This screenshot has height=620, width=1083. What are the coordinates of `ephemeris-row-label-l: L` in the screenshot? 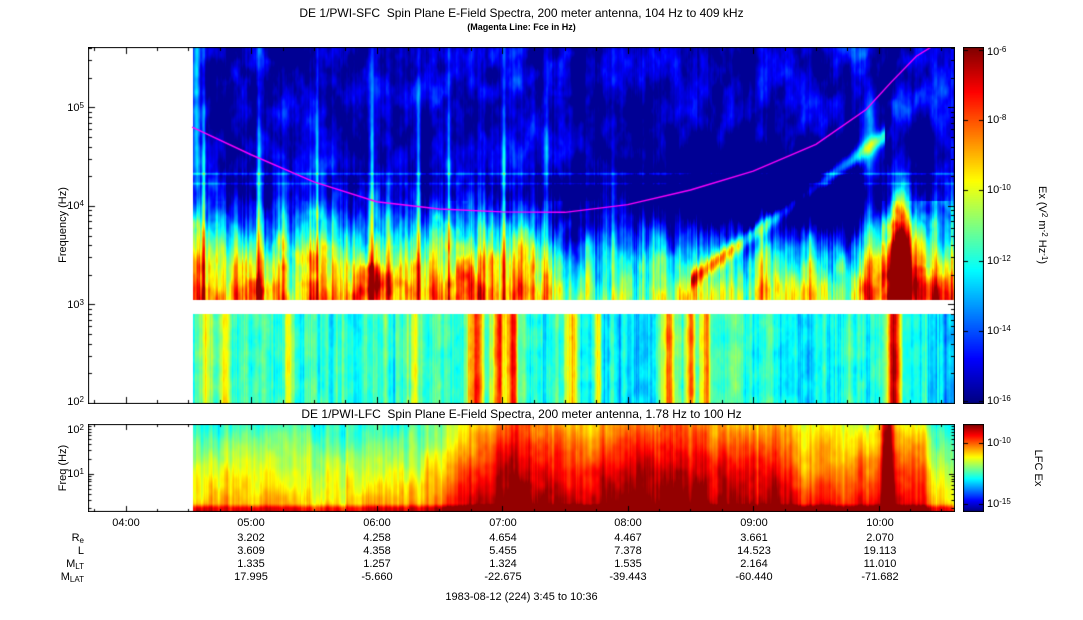 It's located at (80, 551).